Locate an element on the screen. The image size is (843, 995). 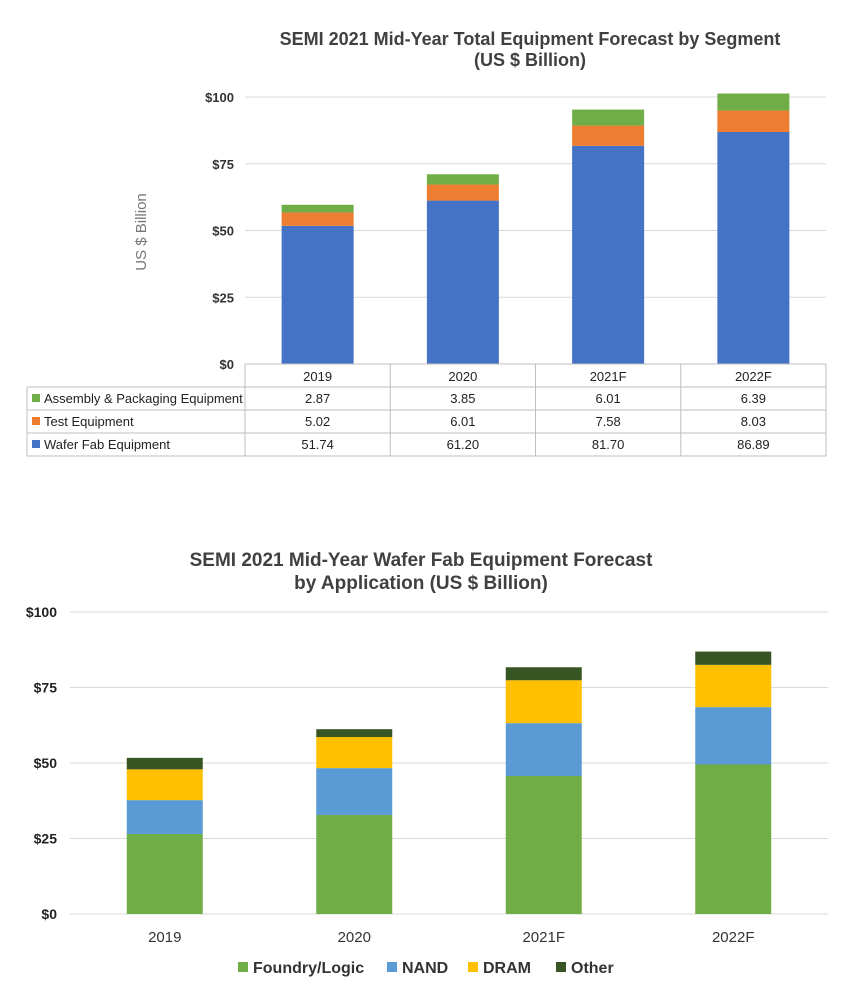
chart2-x-tick-label: 2019 is located at coordinates (164, 937).